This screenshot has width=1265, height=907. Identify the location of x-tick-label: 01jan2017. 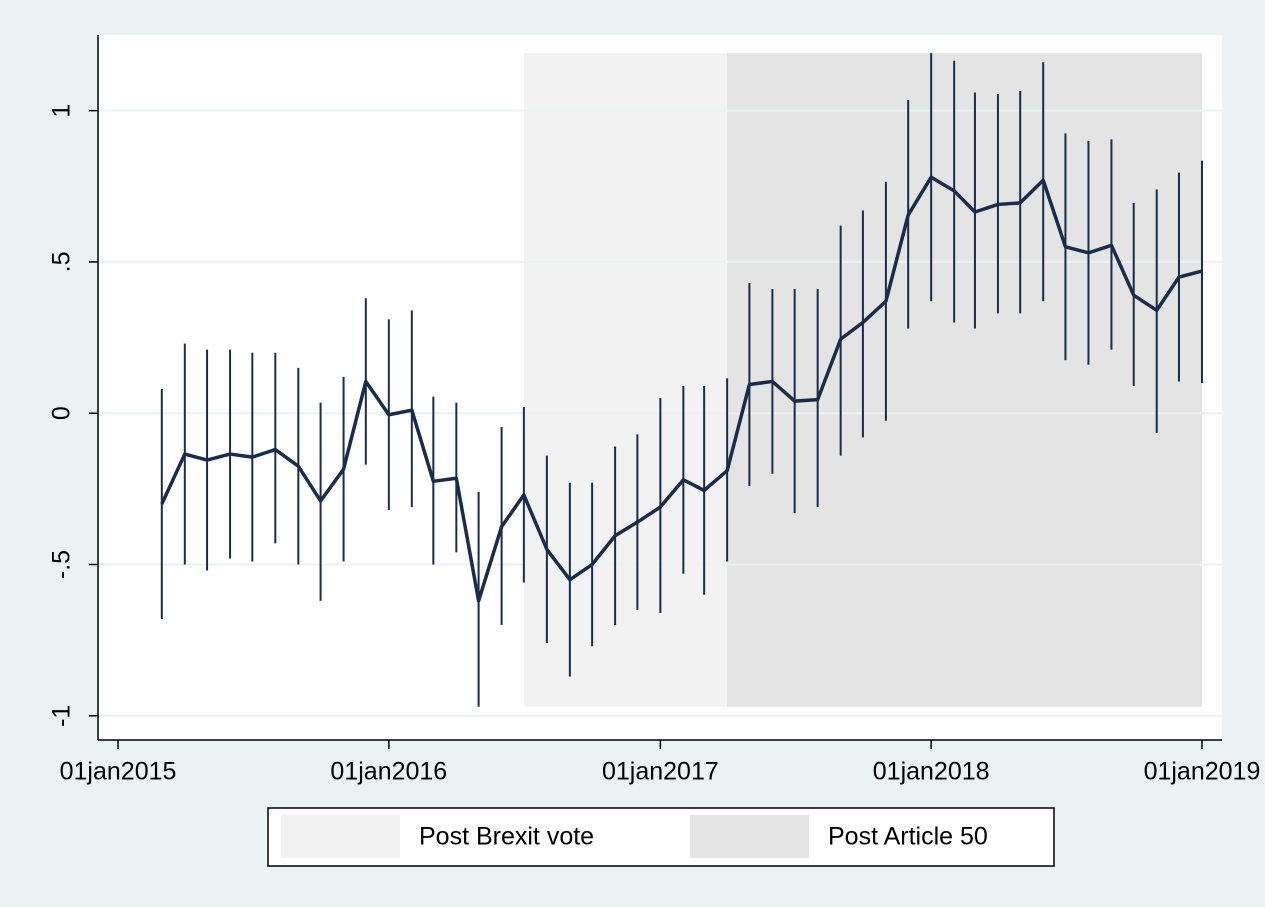
(660, 772).